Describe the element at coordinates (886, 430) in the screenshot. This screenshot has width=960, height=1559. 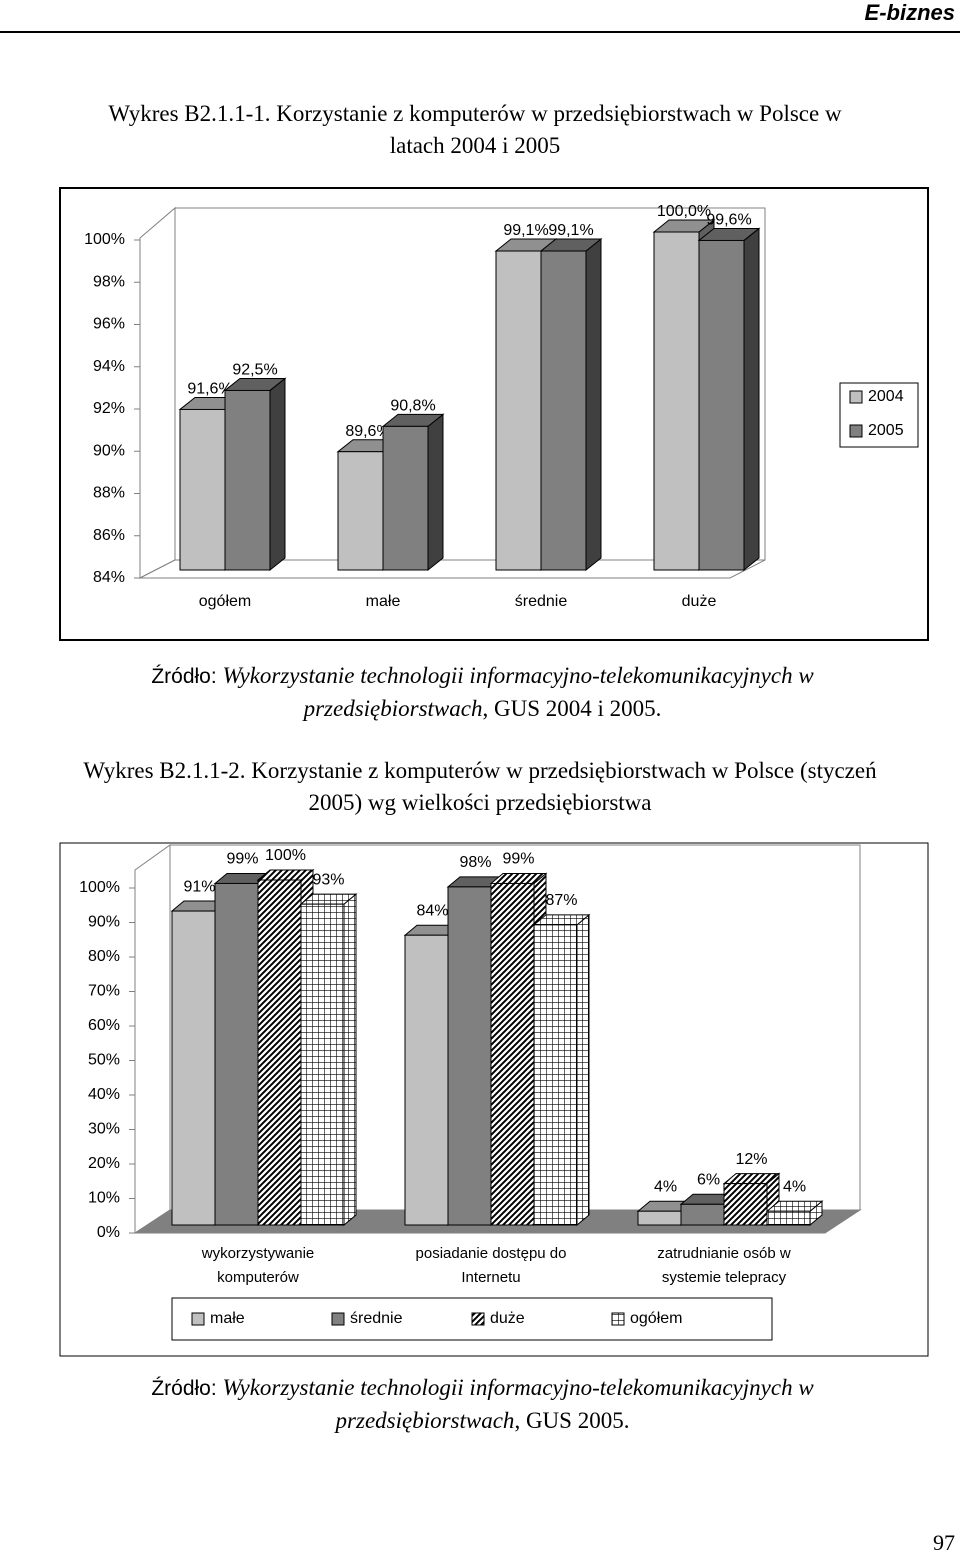
I see `legend-label: 2005` at that location.